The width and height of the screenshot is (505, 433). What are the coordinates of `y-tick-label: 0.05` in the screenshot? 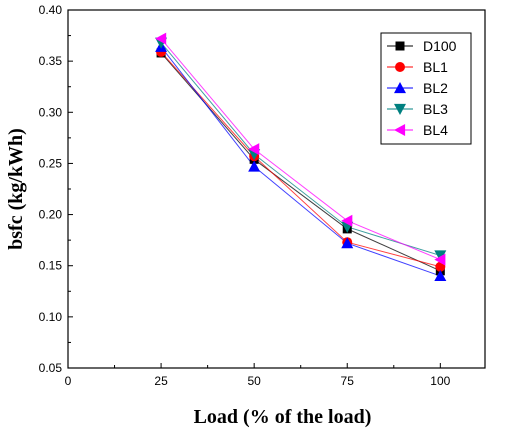 It's located at (51, 368).